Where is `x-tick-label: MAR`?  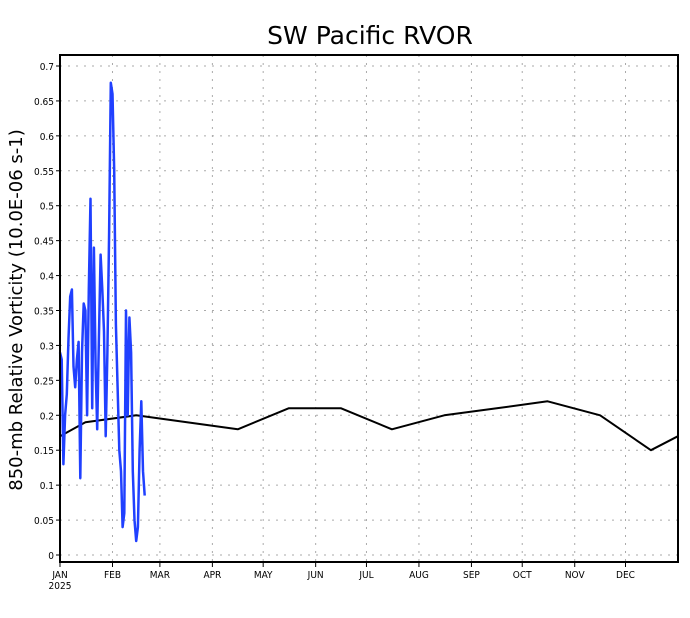
x-tick-label: MAR is located at coordinates (160, 575).